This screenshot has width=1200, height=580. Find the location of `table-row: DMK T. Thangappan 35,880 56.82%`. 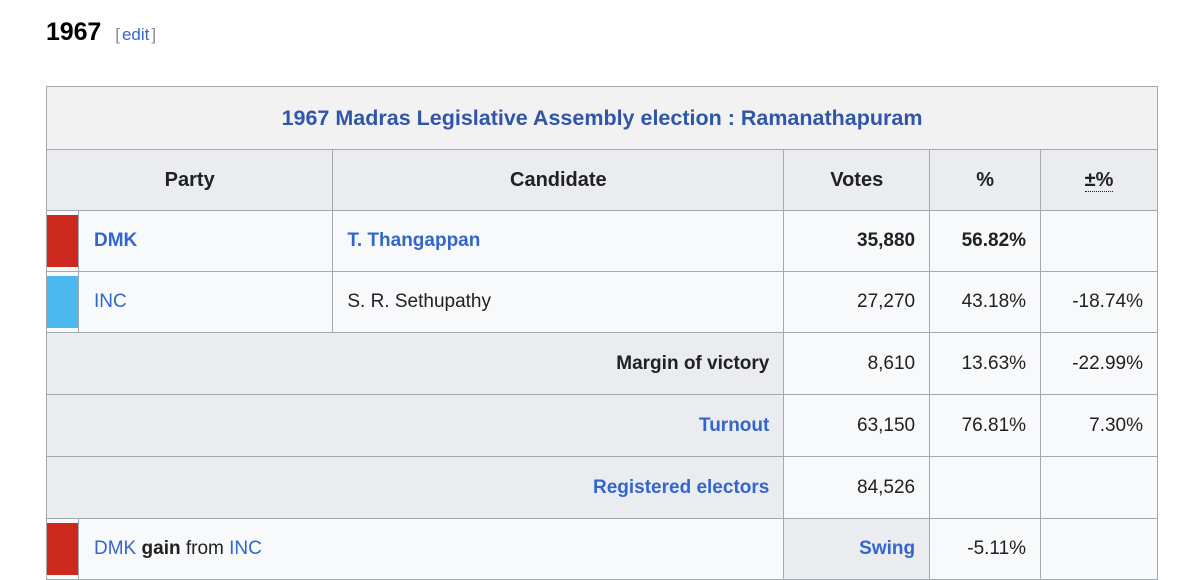

table-row: DMK T. Thangappan 35,880 56.82% is located at coordinates (602, 241).